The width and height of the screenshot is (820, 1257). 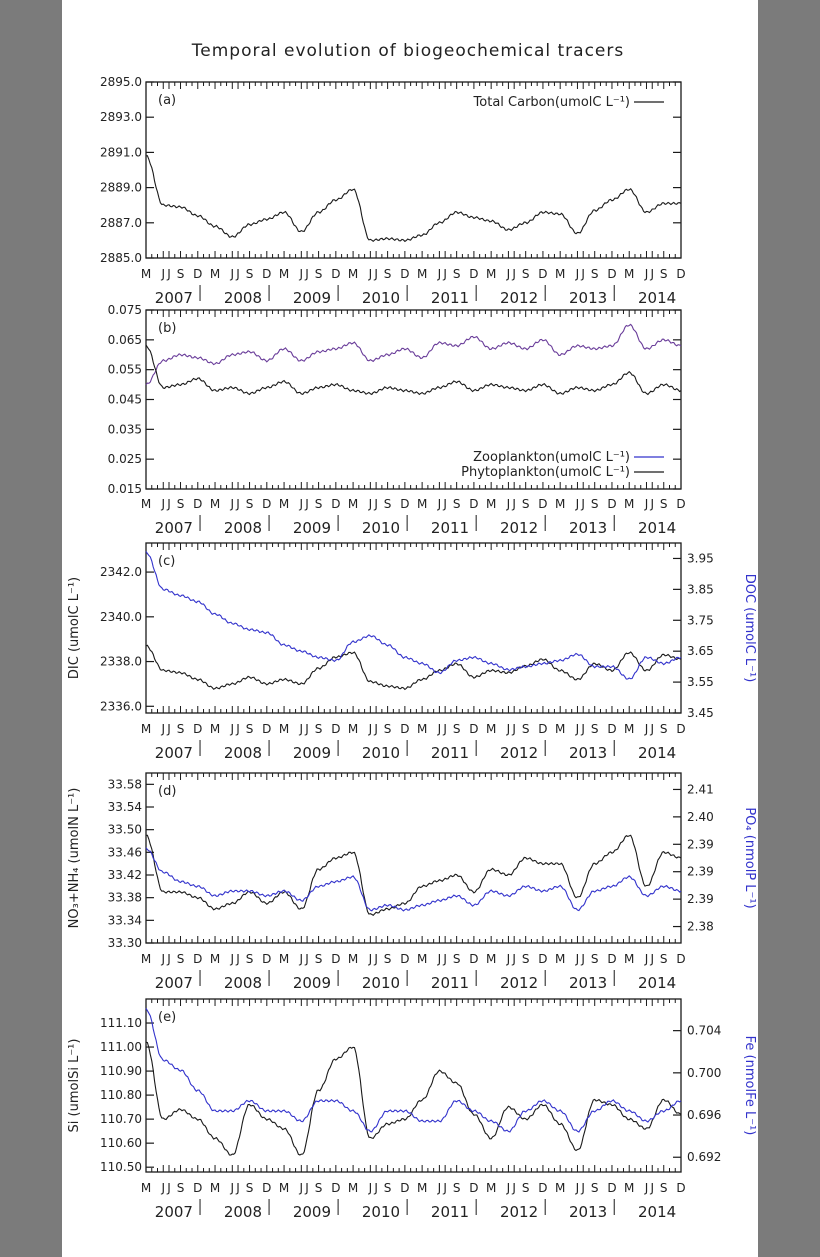 I want to click on x-year-label: 2010, so click(x=381, y=753).